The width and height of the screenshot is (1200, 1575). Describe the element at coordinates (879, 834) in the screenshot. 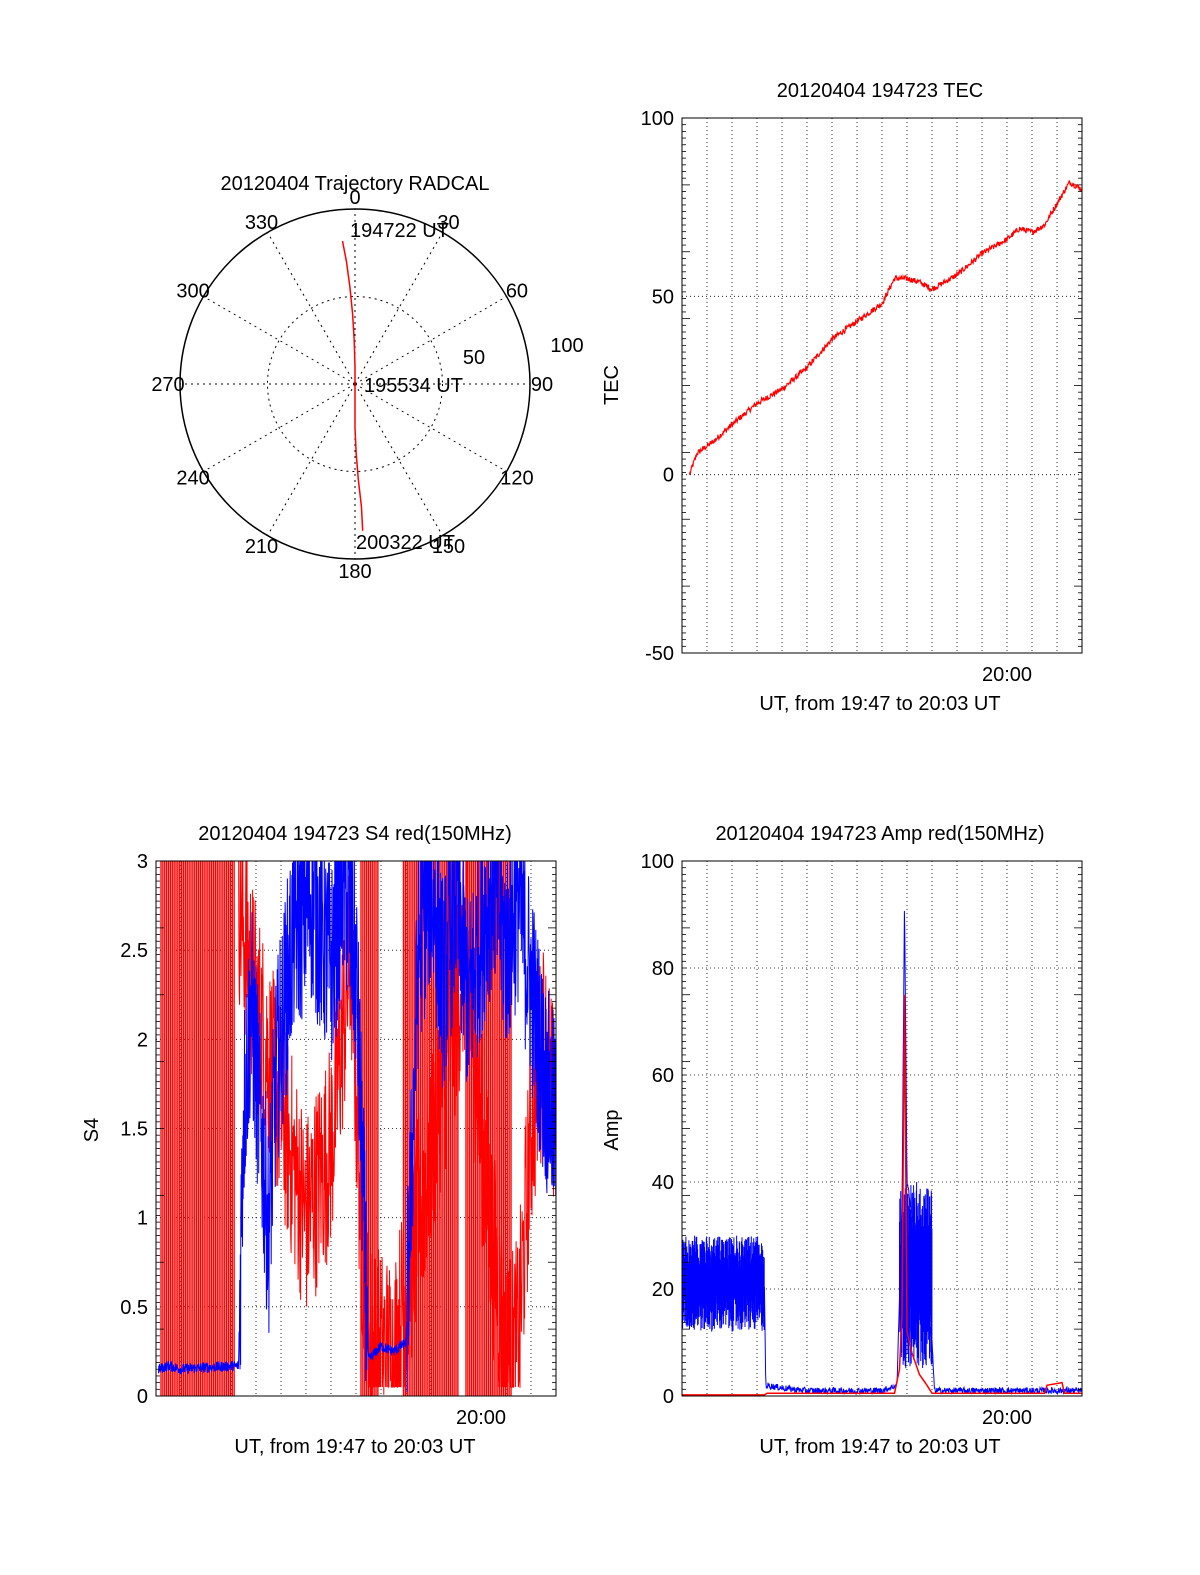

I see `amp-title: 20120404 194723 Amp red(150MHz)` at that location.